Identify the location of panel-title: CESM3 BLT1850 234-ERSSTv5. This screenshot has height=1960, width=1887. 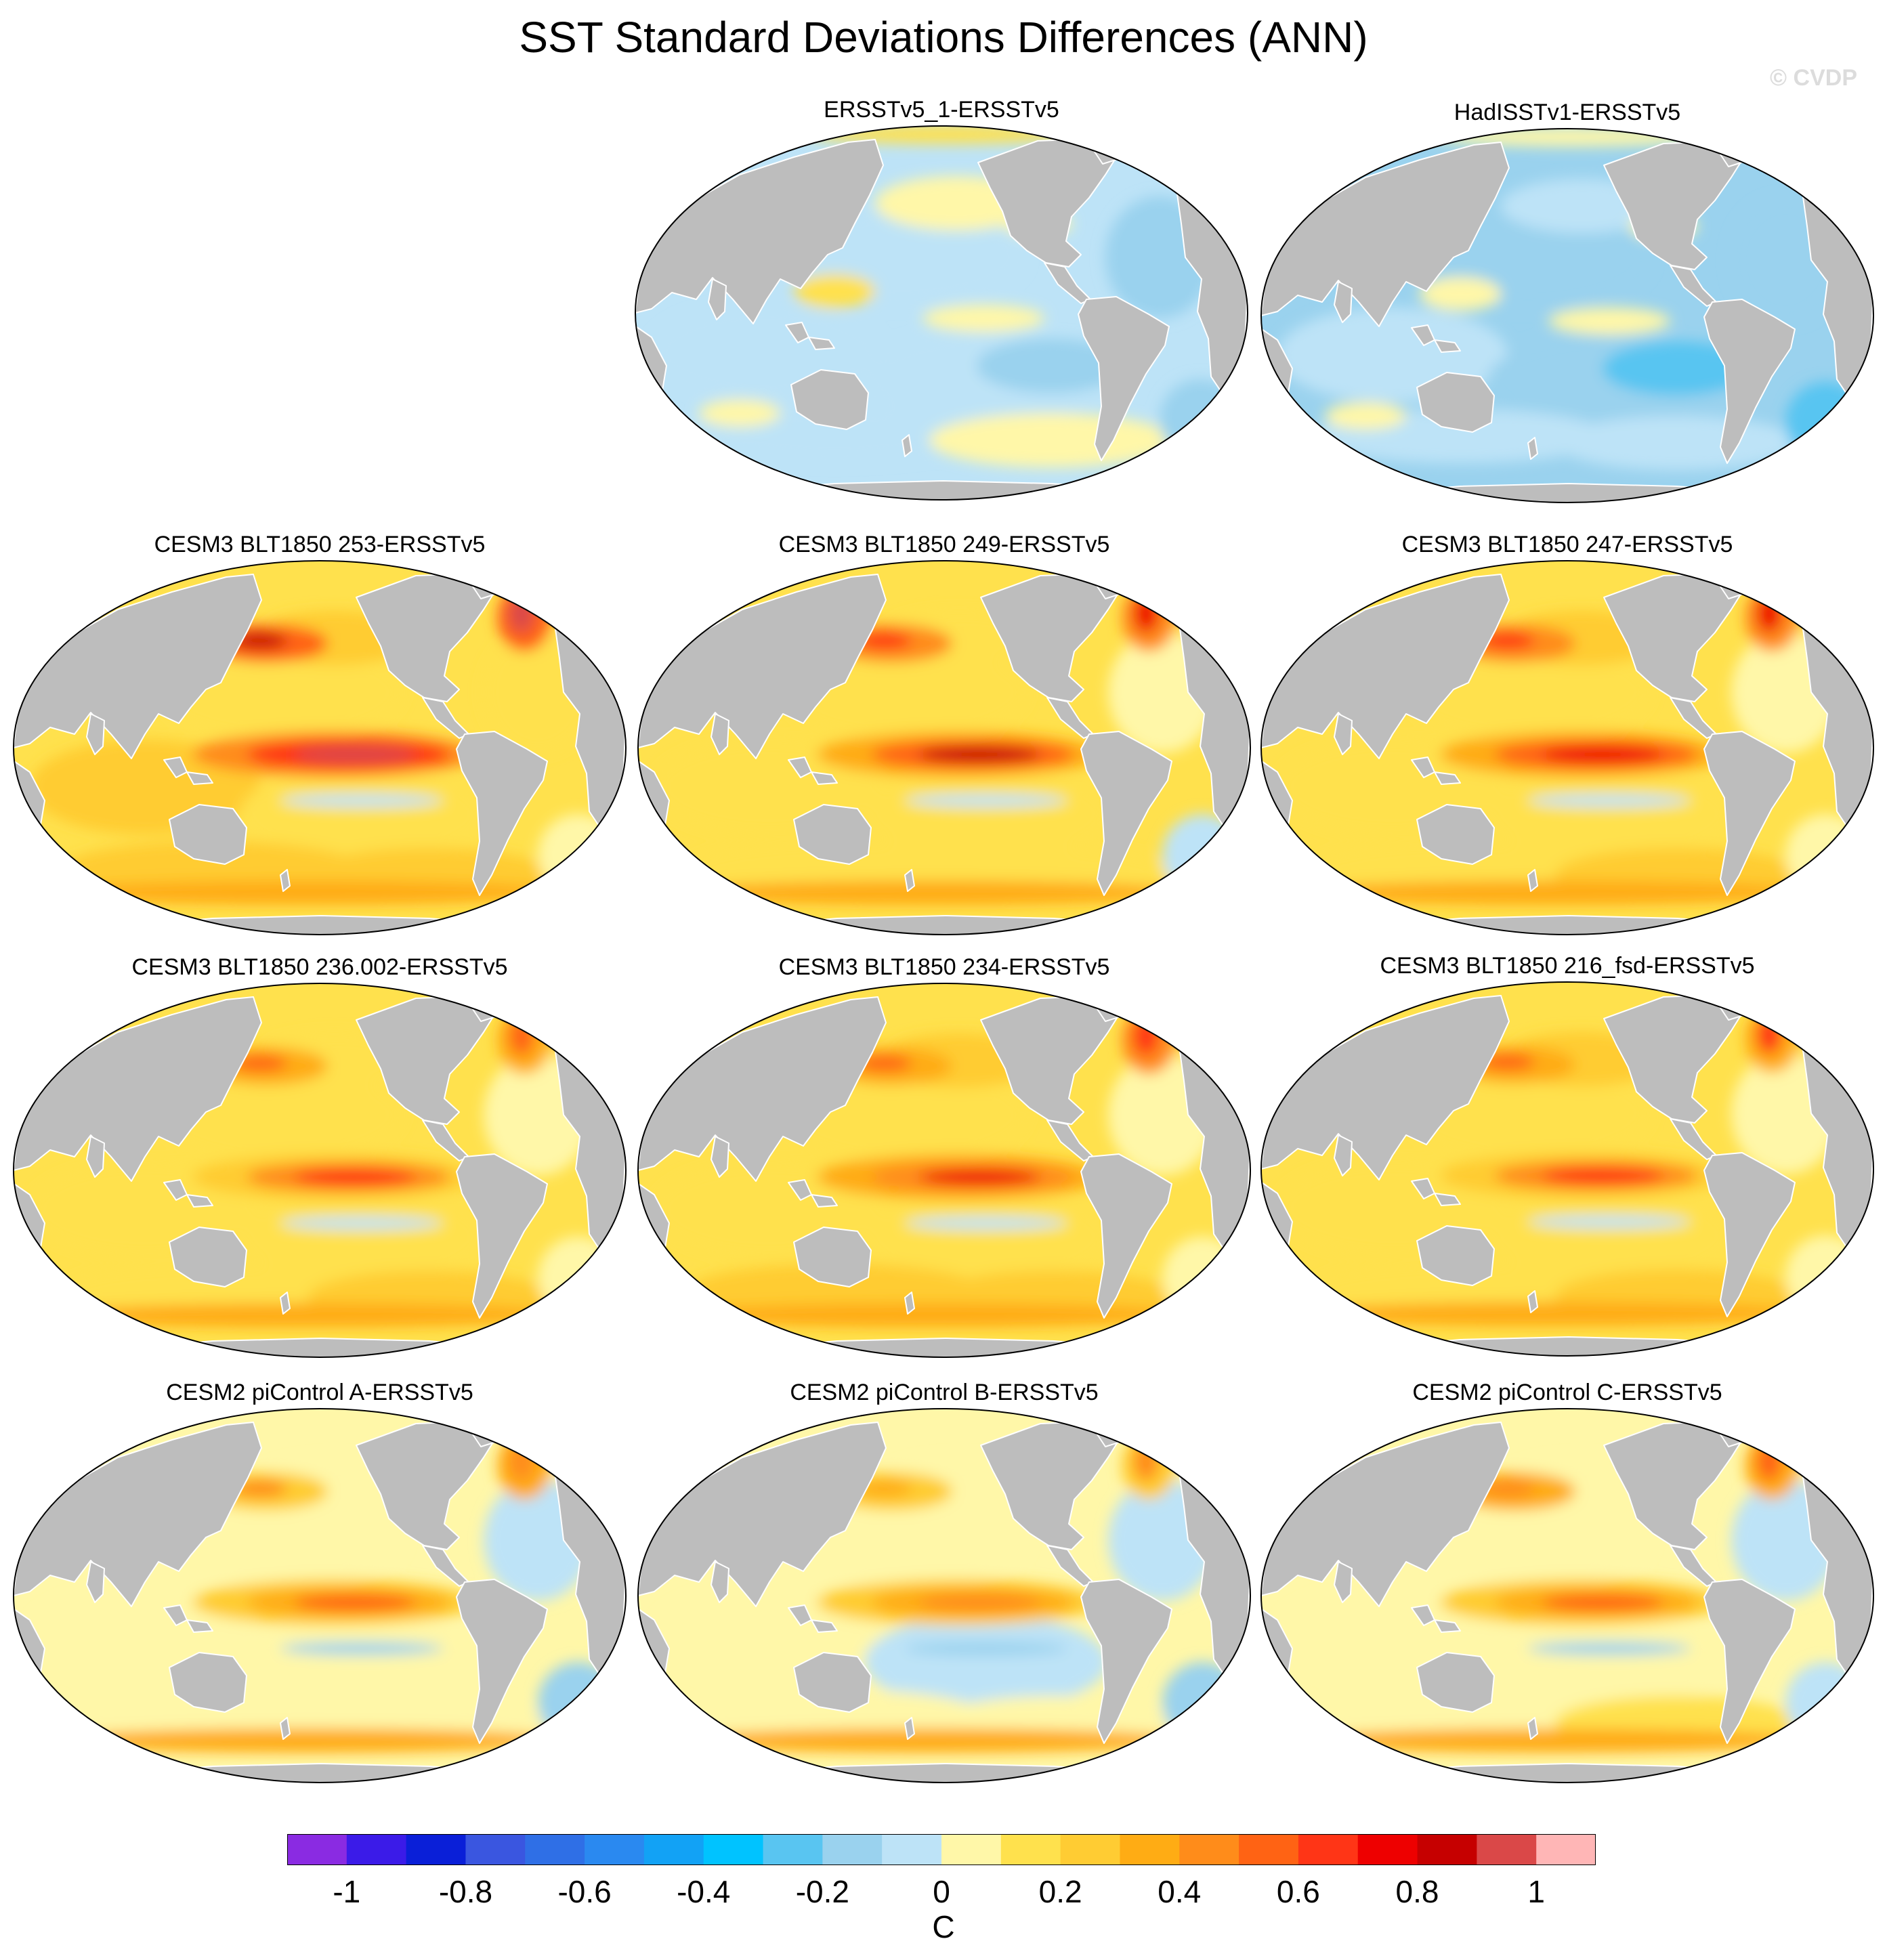
(944, 967).